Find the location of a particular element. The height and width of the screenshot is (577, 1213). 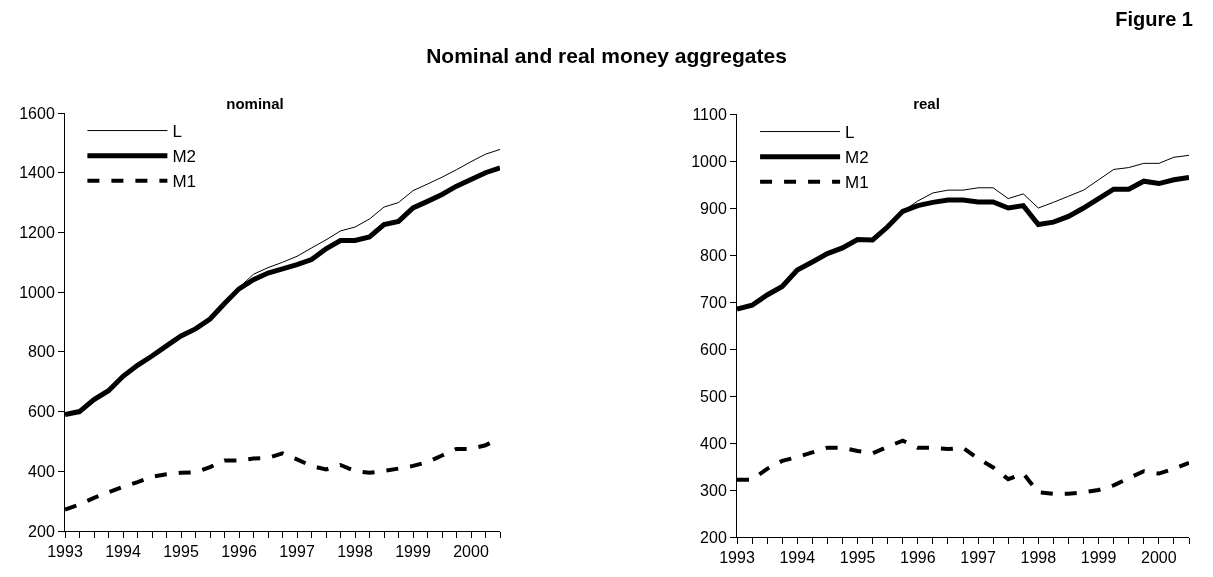

y-tick-label: 700 is located at coordinates (713, 302).